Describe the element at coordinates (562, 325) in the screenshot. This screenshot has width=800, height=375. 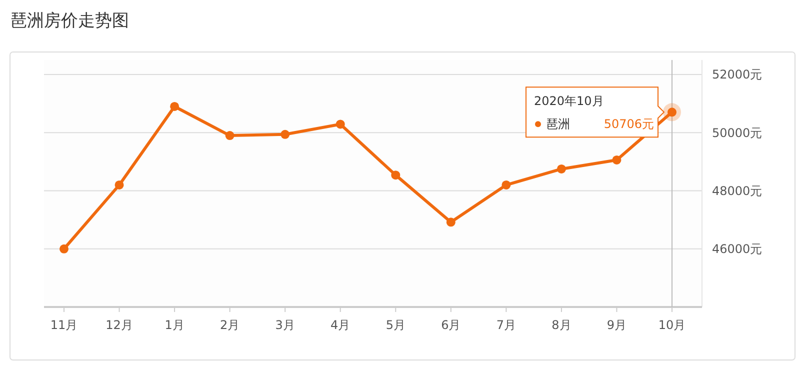
I see `x-tick-label: 8月` at that location.